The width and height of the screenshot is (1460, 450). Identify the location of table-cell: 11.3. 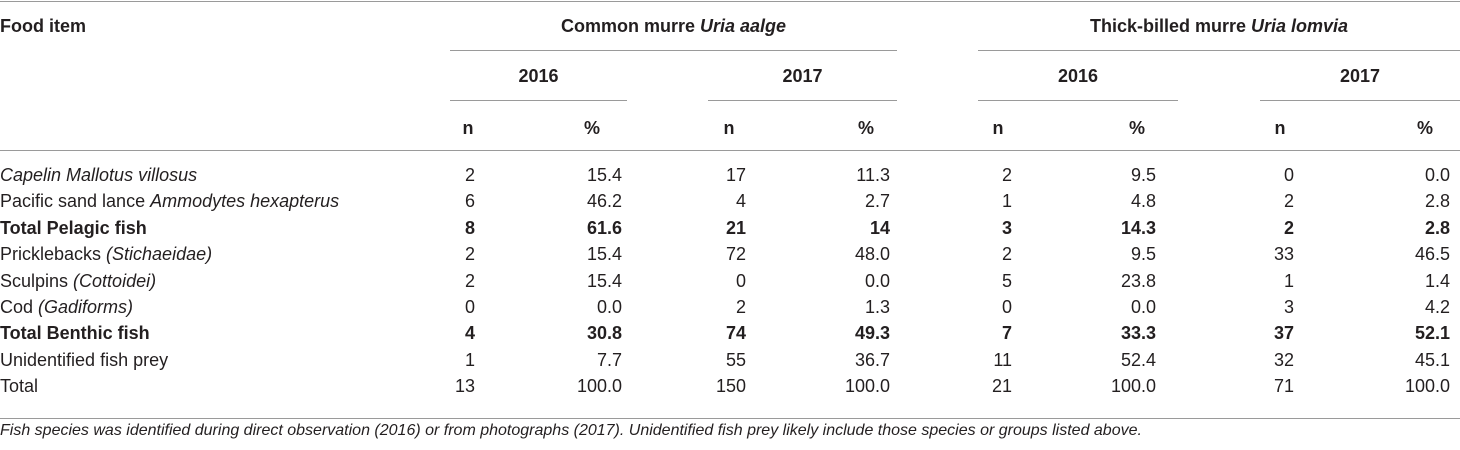
(873, 175).